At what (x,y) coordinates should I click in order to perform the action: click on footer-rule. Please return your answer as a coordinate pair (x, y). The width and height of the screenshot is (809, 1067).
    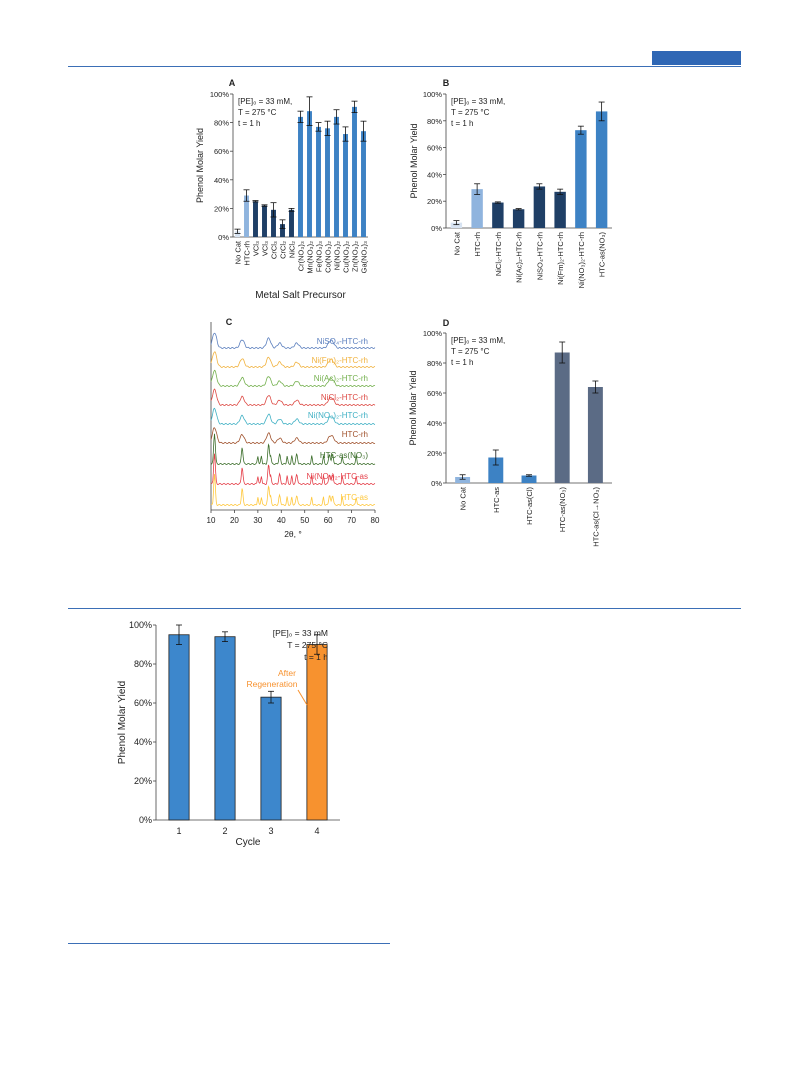
    Looking at the image, I should click on (229, 943).